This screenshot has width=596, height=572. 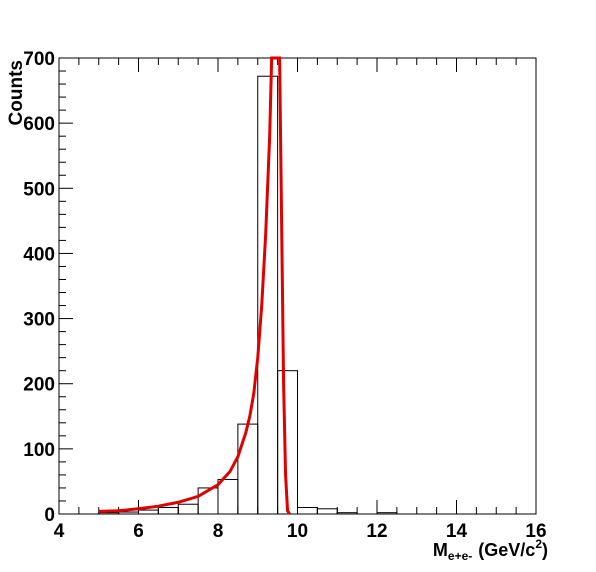 I want to click on y-tick-label: 400, so click(x=39, y=254).